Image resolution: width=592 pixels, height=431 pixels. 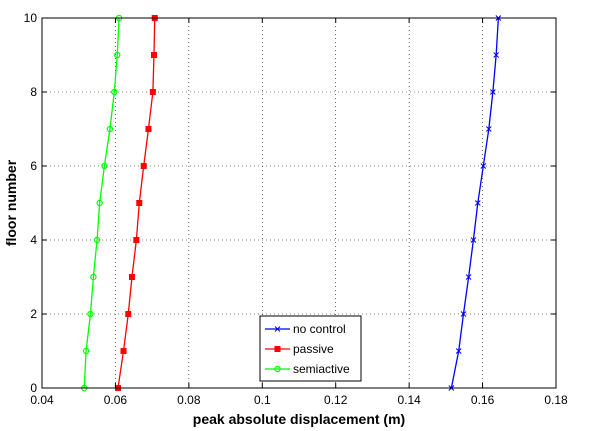 I want to click on y-tick-label: 8, so click(x=33, y=92).